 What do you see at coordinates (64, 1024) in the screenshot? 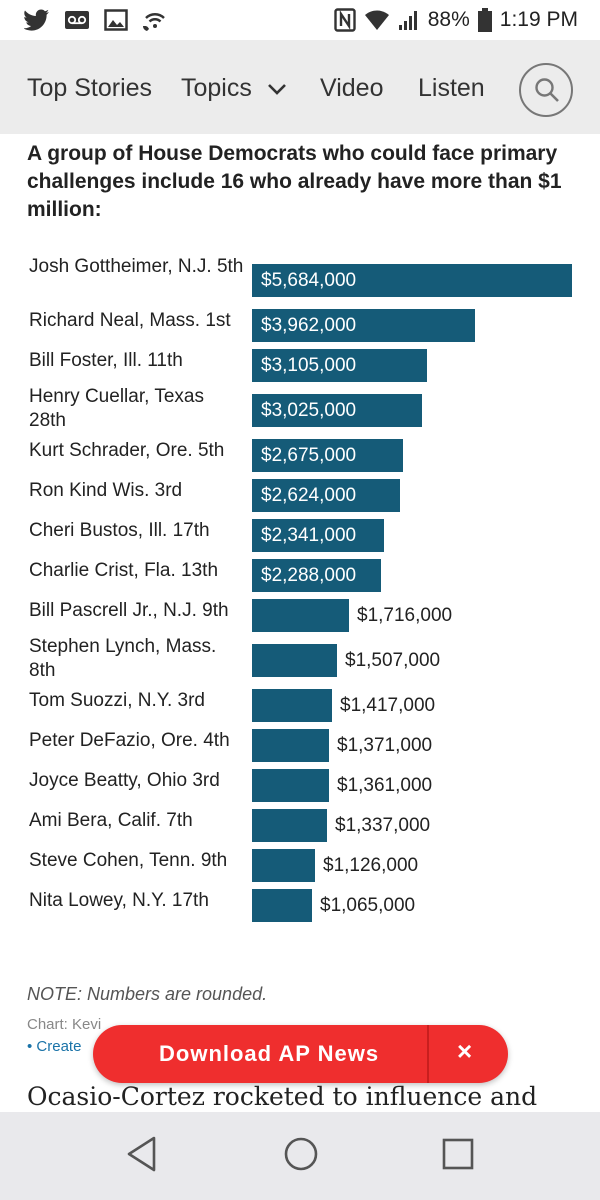
I see `chart-credit: Chart: Kevi` at bounding box center [64, 1024].